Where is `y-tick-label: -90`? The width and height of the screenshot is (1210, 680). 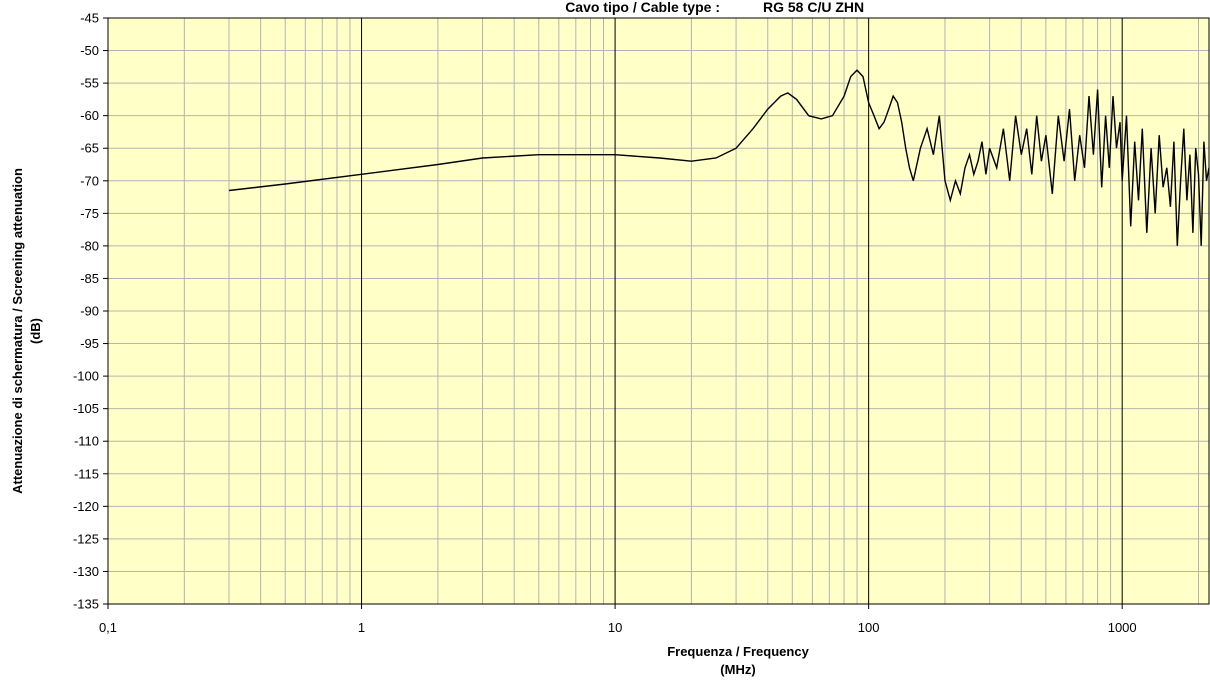 y-tick-label: -90 is located at coordinates (89, 311).